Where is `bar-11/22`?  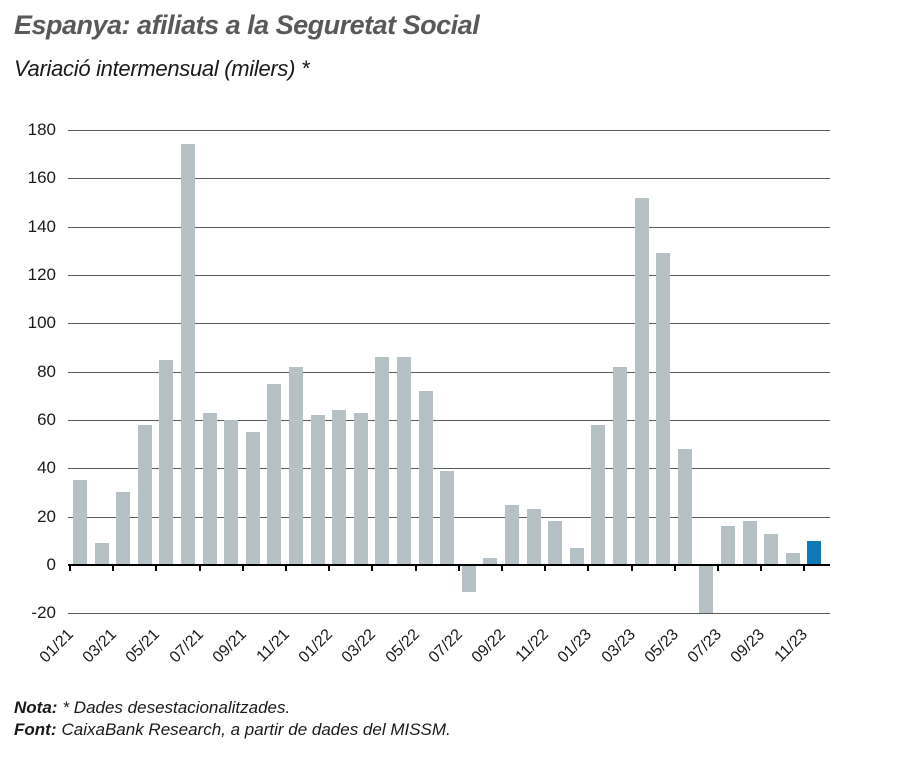 bar-11/22 is located at coordinates (555, 543).